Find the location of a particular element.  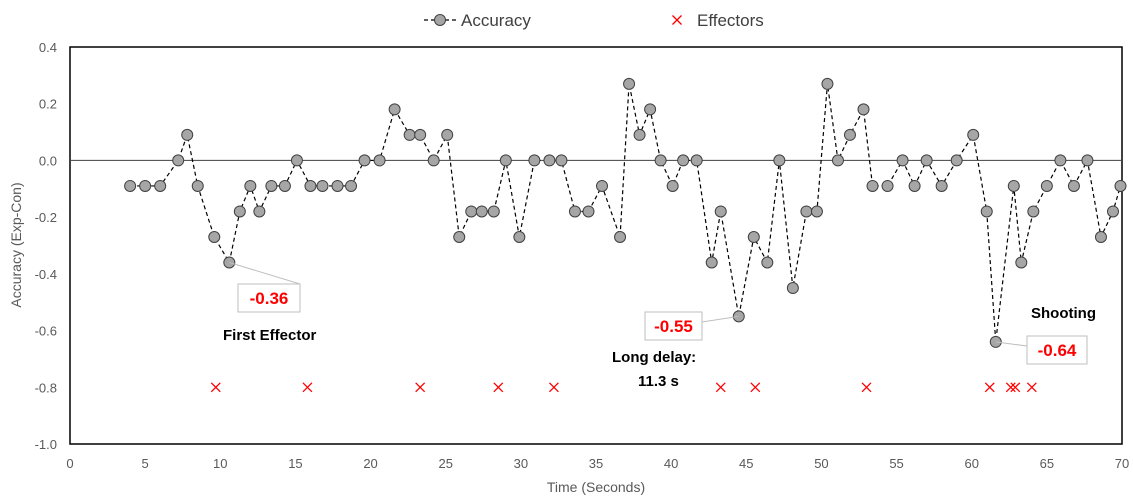

y-tick-label: -0.2 is located at coordinates (46, 217).